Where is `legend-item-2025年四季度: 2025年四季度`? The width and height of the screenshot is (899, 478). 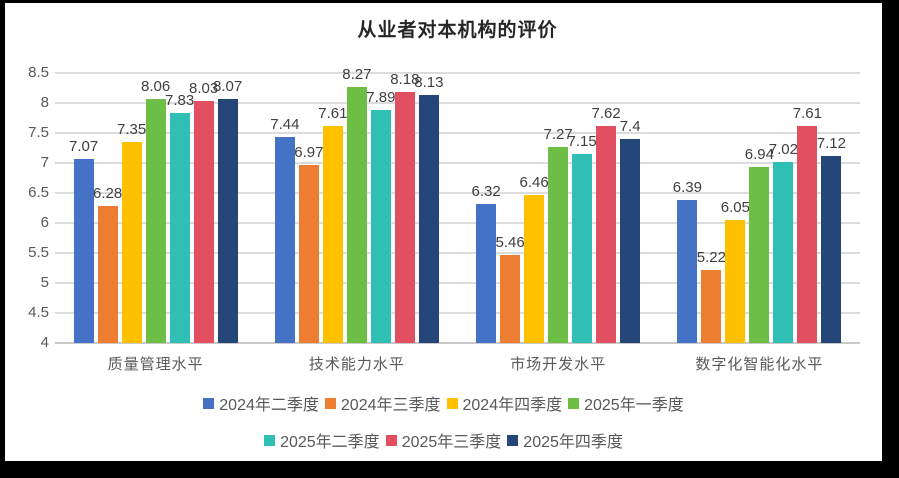
legend-item-2025年四季度: 2025年四季度 is located at coordinates (565, 440).